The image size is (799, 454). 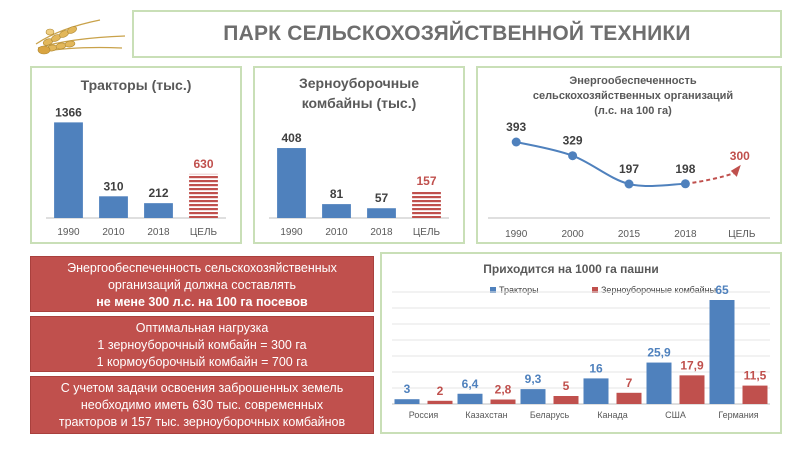 What do you see at coordinates (675, 415) in the screenshot?
I see `x-tick-label: США` at bounding box center [675, 415].